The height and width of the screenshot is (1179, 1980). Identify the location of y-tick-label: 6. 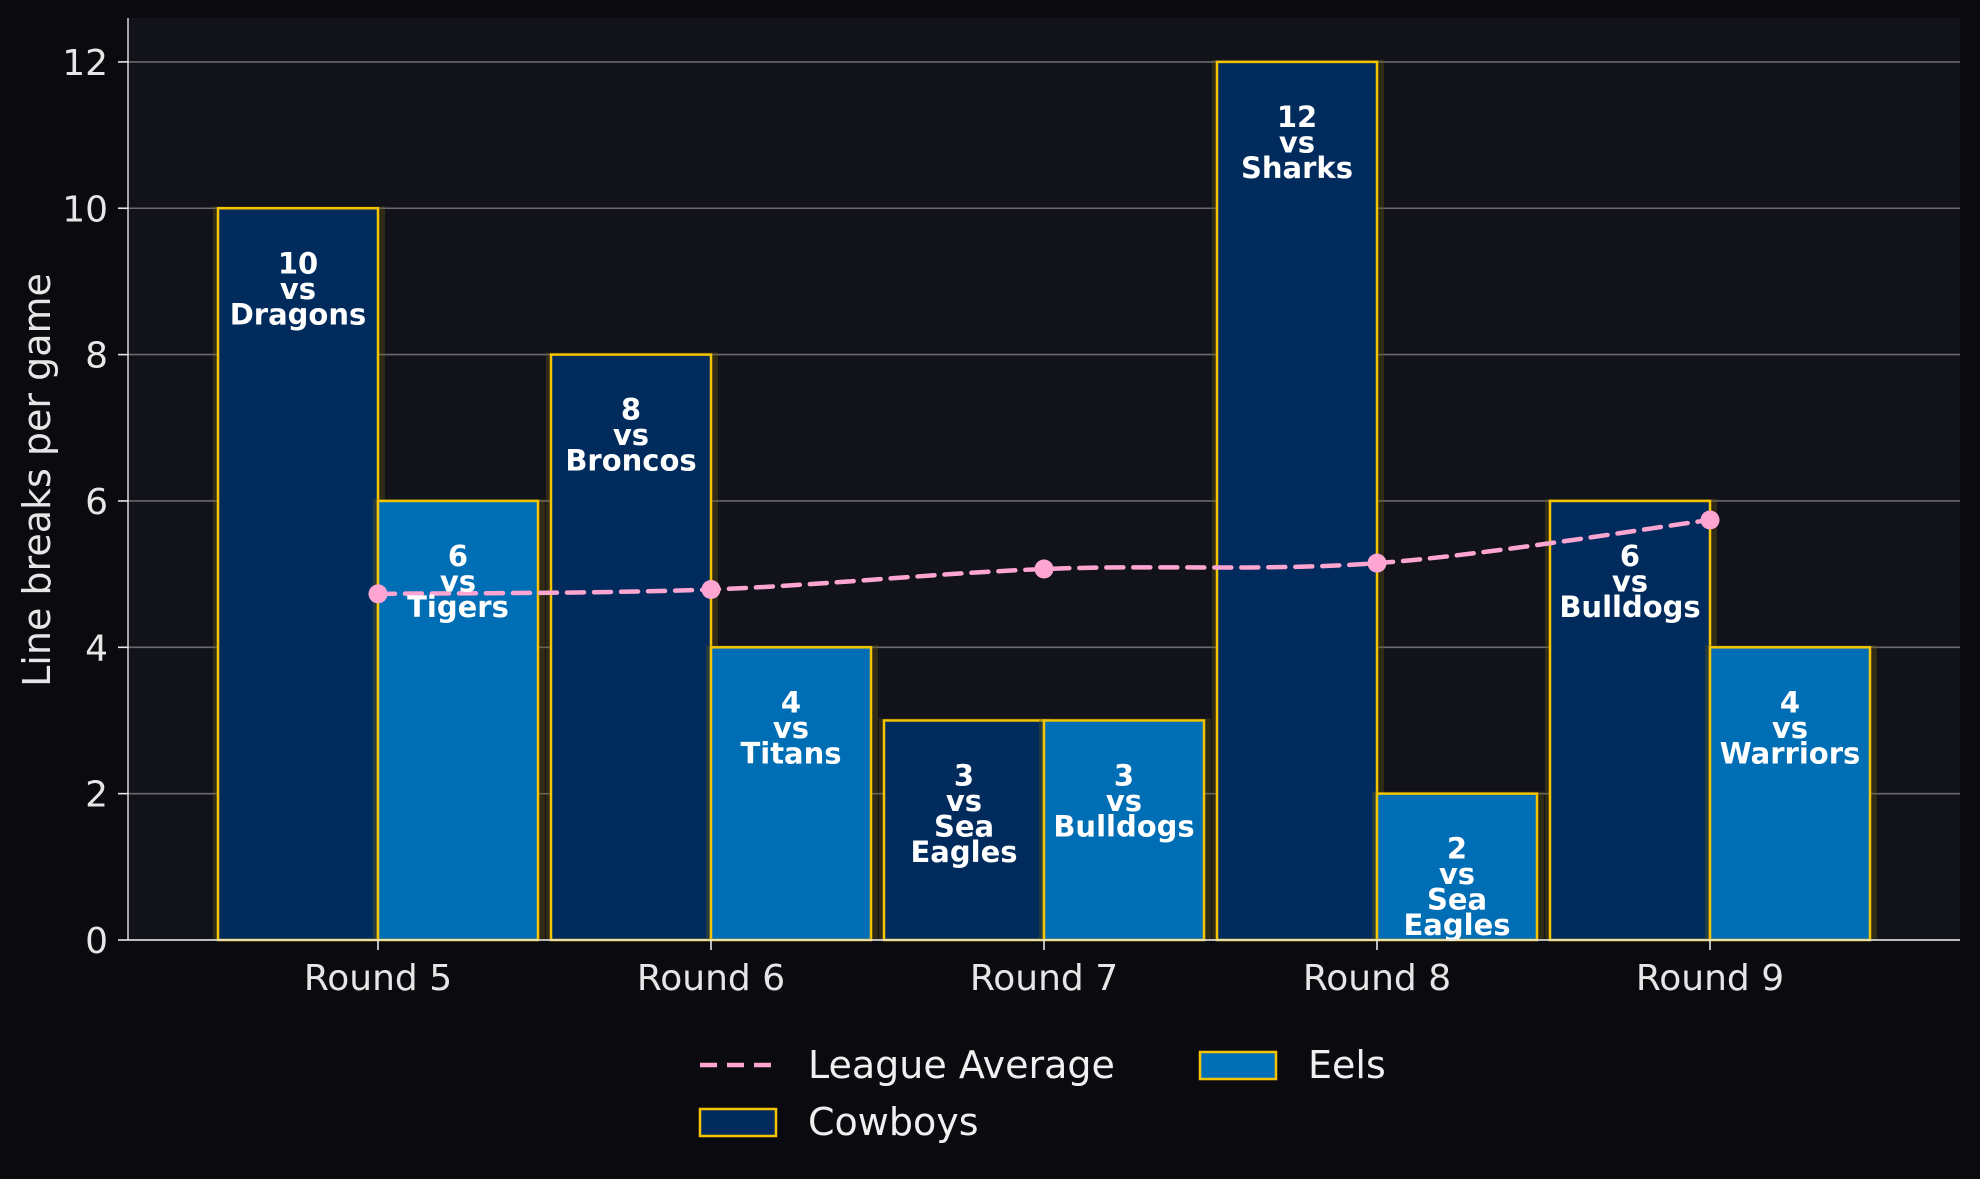
(96, 502).